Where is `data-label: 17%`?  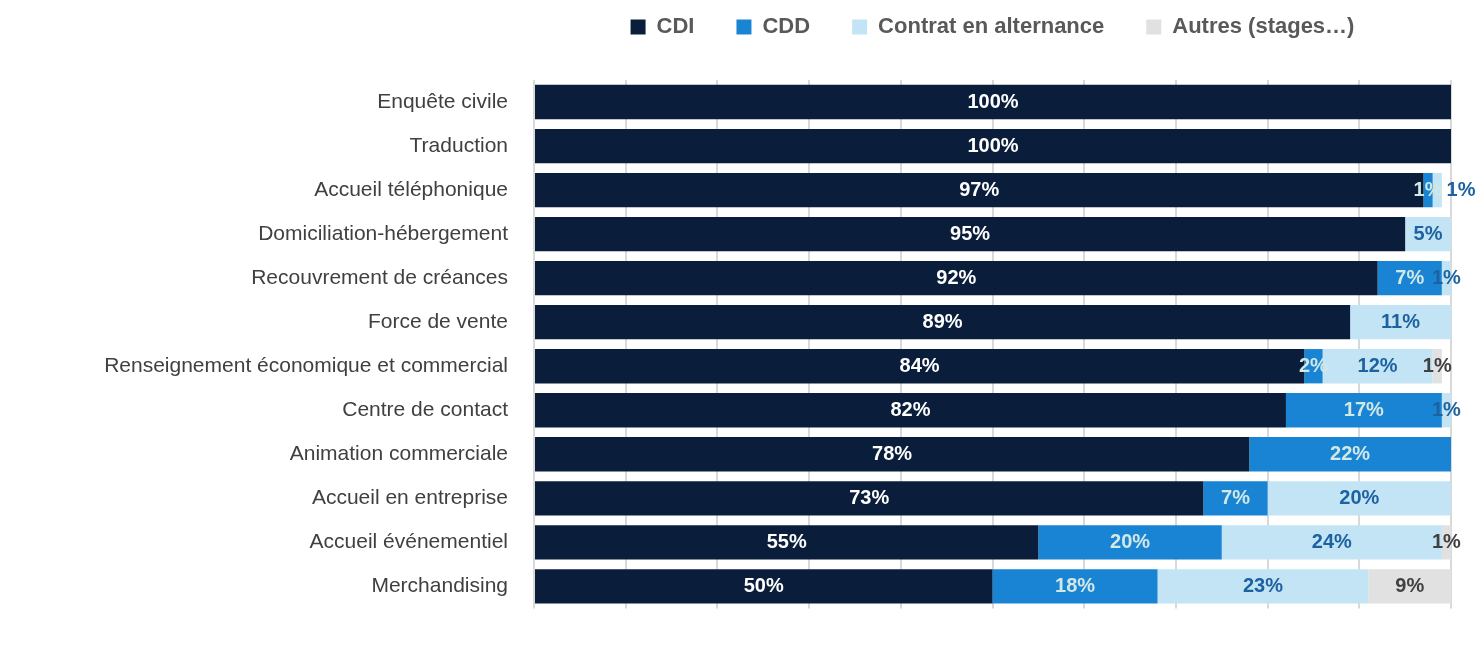
data-label: 17% is located at coordinates (1364, 408).